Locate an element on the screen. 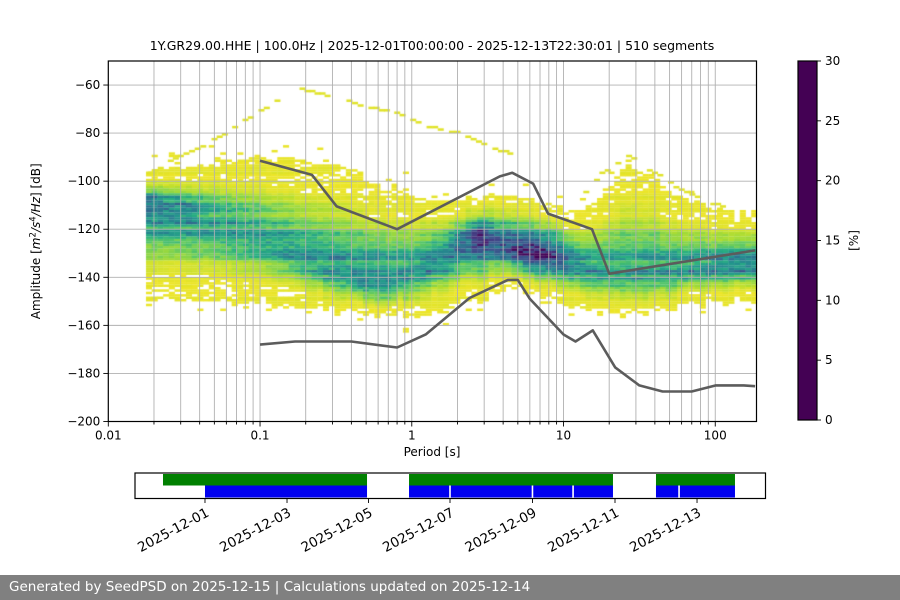  colorbar: 0 5 10 15 20 25 30 [%] is located at coordinates (829, 240).